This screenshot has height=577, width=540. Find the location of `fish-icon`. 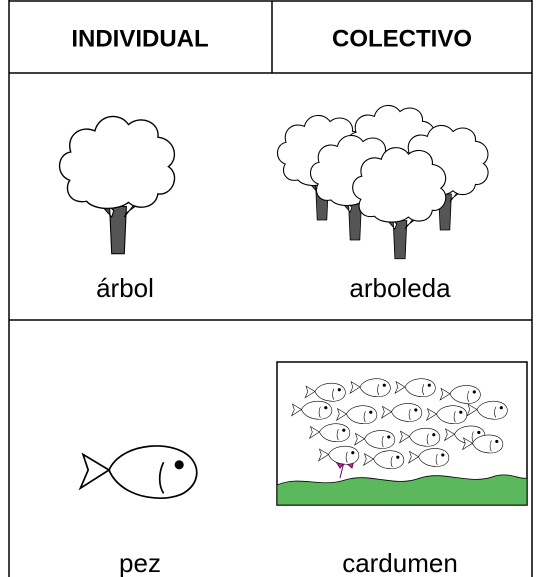

fish-icon is located at coordinates (138, 472).